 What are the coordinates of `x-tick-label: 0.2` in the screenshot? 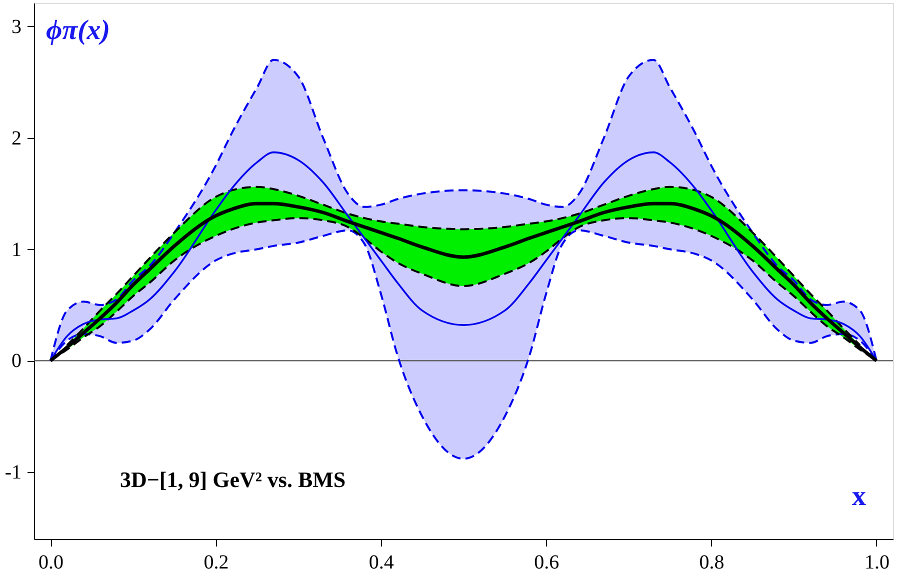 It's located at (216, 563).